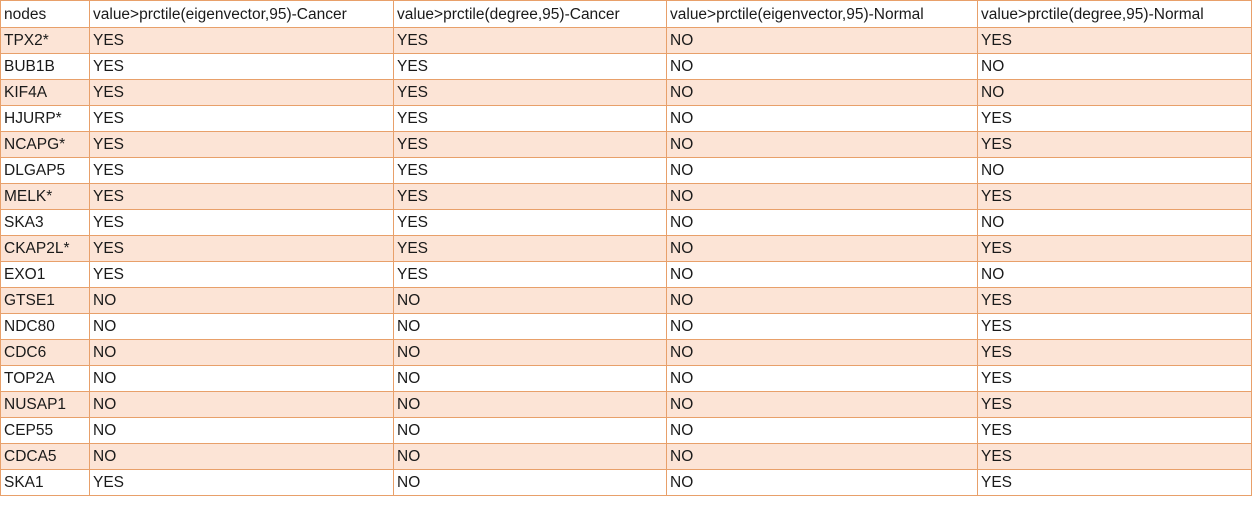 Image resolution: width=1252 pixels, height=509 pixels. I want to click on cell-node: CEP55, so click(45, 430).